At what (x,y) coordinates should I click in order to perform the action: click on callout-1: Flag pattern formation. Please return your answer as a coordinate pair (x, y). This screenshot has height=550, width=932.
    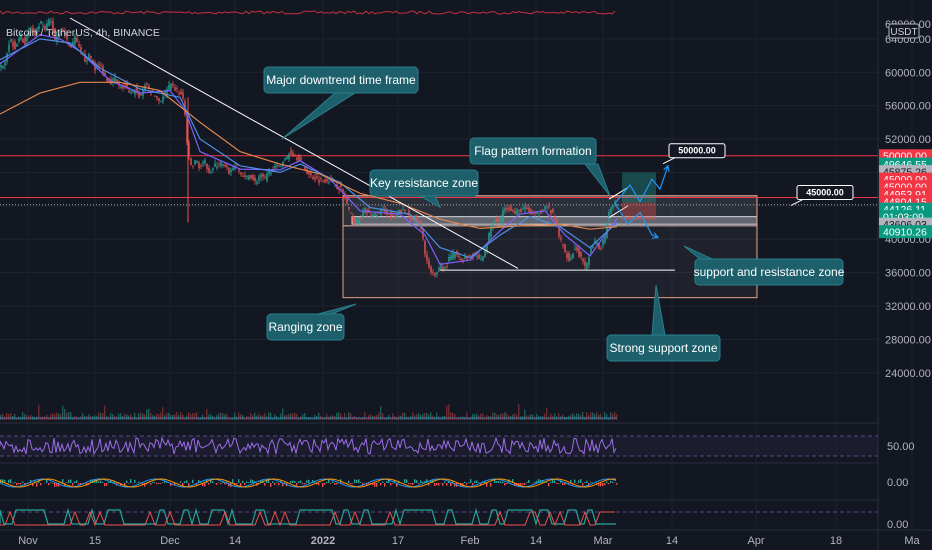
    Looking at the image, I should click on (540, 167).